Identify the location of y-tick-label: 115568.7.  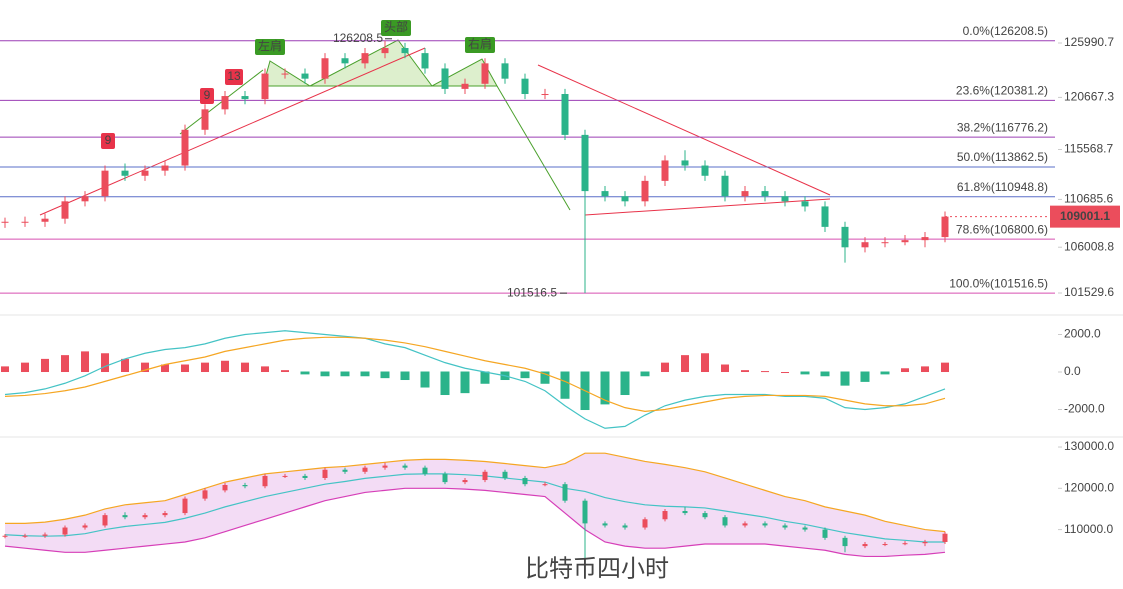
(1088, 149).